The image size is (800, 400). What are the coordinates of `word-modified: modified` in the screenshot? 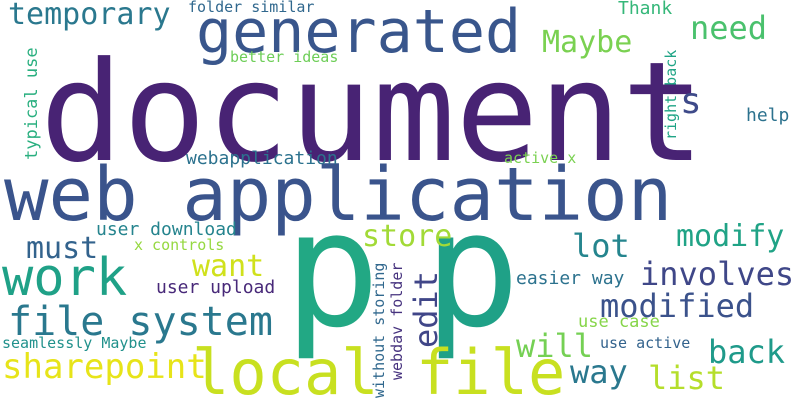 It's located at (677, 306).